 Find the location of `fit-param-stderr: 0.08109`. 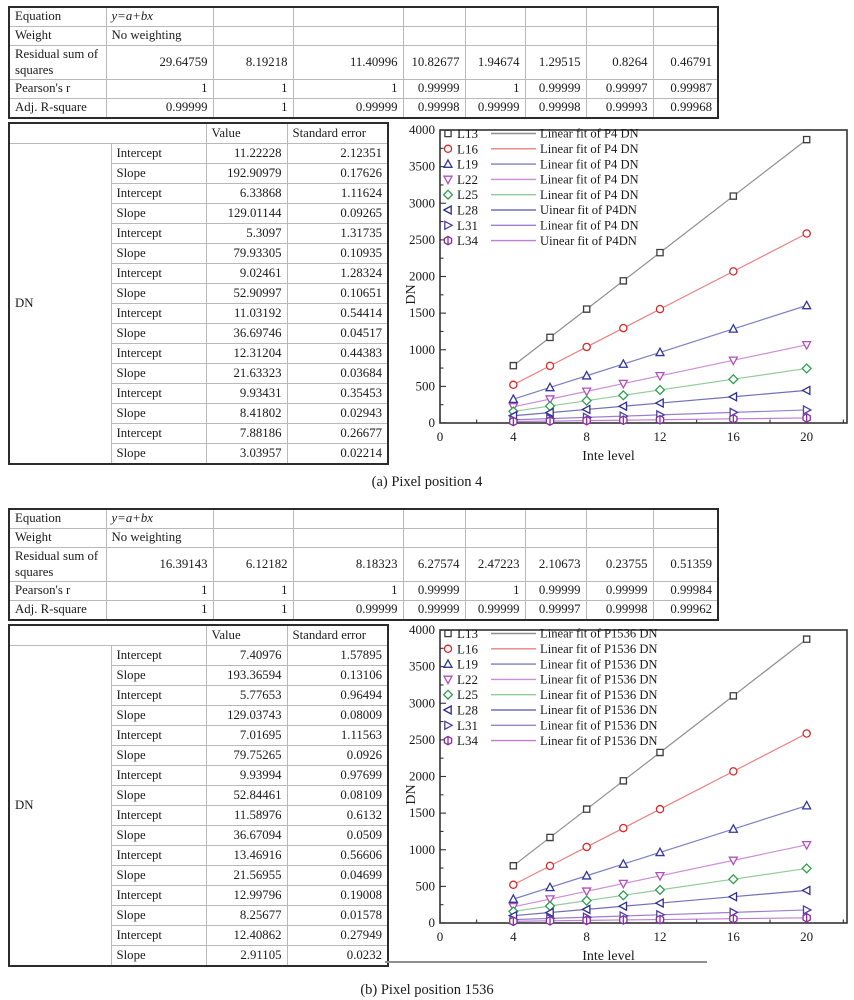

fit-param-stderr: 0.08109 is located at coordinates (337, 795).